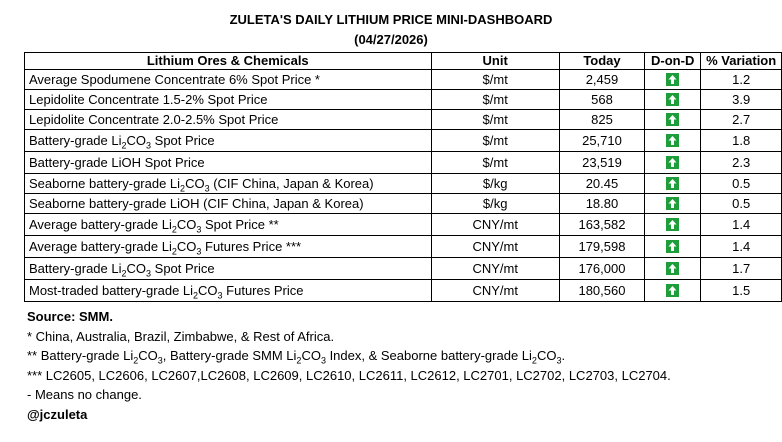 Image resolution: width=782 pixels, height=442 pixels. Describe the element at coordinates (602, 203) in the screenshot. I see `row-today-value: 18.80` at that location.